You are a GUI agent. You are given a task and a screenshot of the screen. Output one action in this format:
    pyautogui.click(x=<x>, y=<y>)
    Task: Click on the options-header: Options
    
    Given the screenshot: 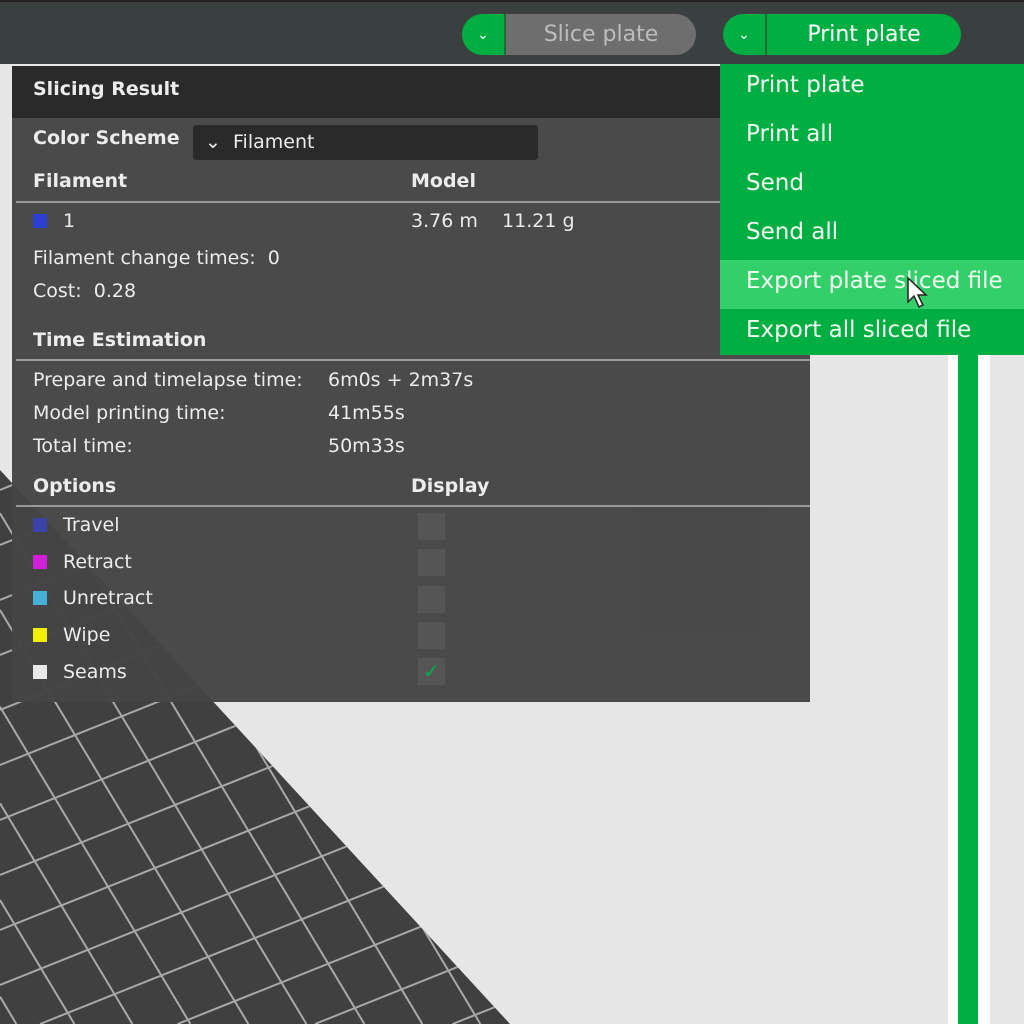 What is the action you would take?
    pyautogui.click(x=75, y=486)
    